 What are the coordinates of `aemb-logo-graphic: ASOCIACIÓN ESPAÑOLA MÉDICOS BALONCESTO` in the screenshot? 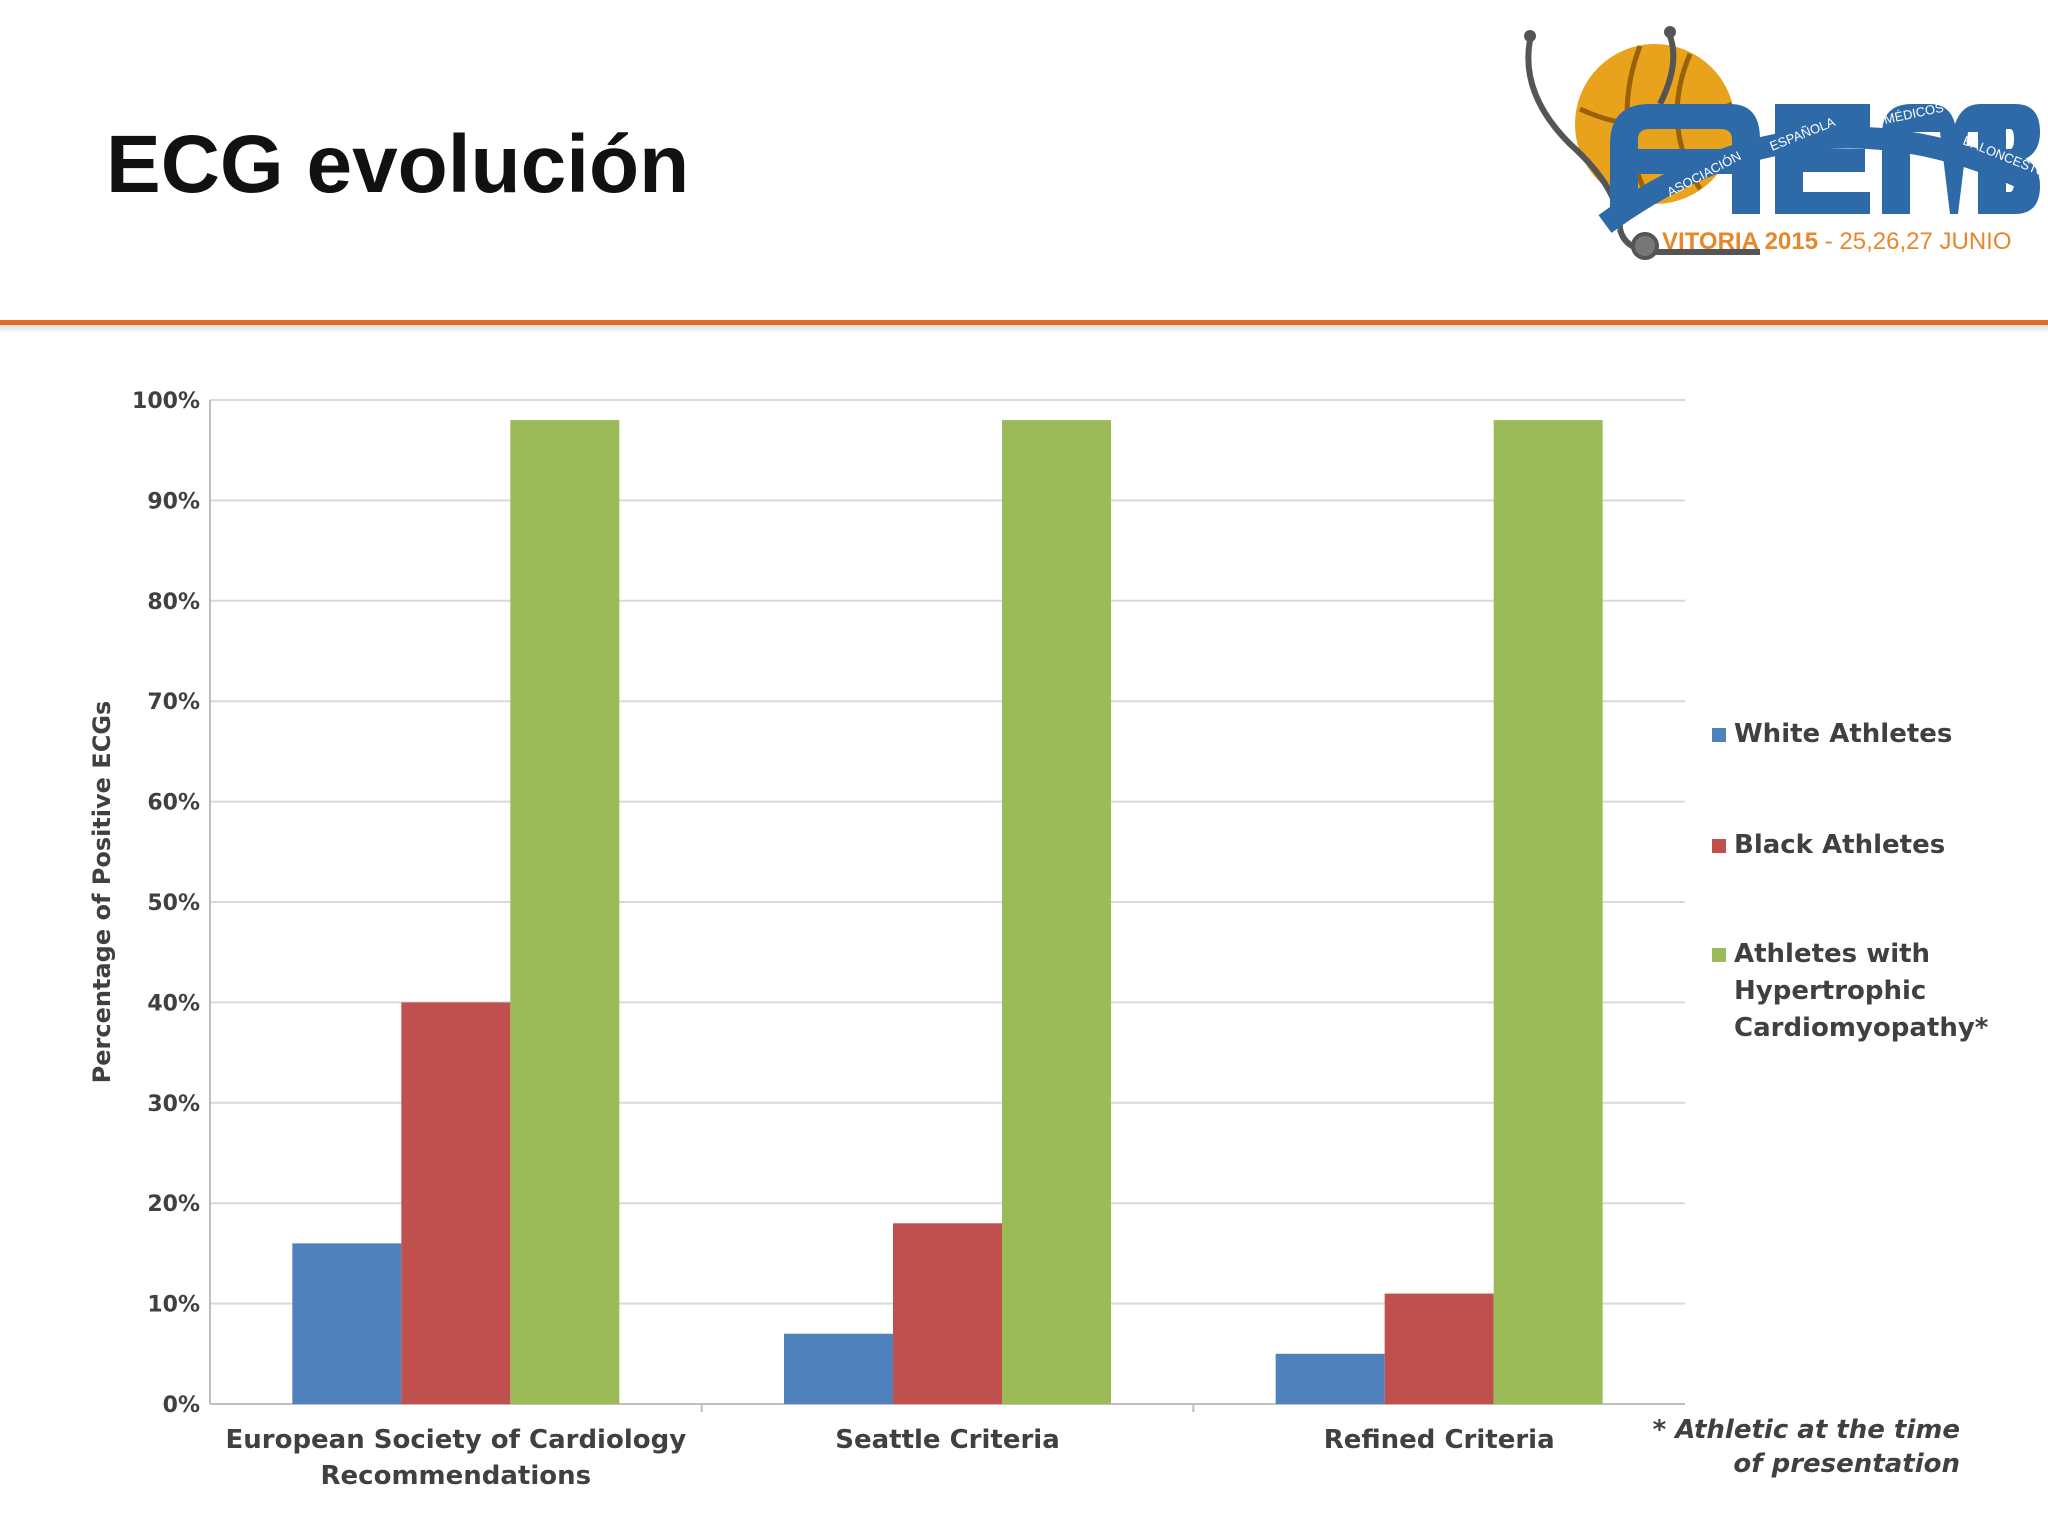 It's located at (1786, 143).